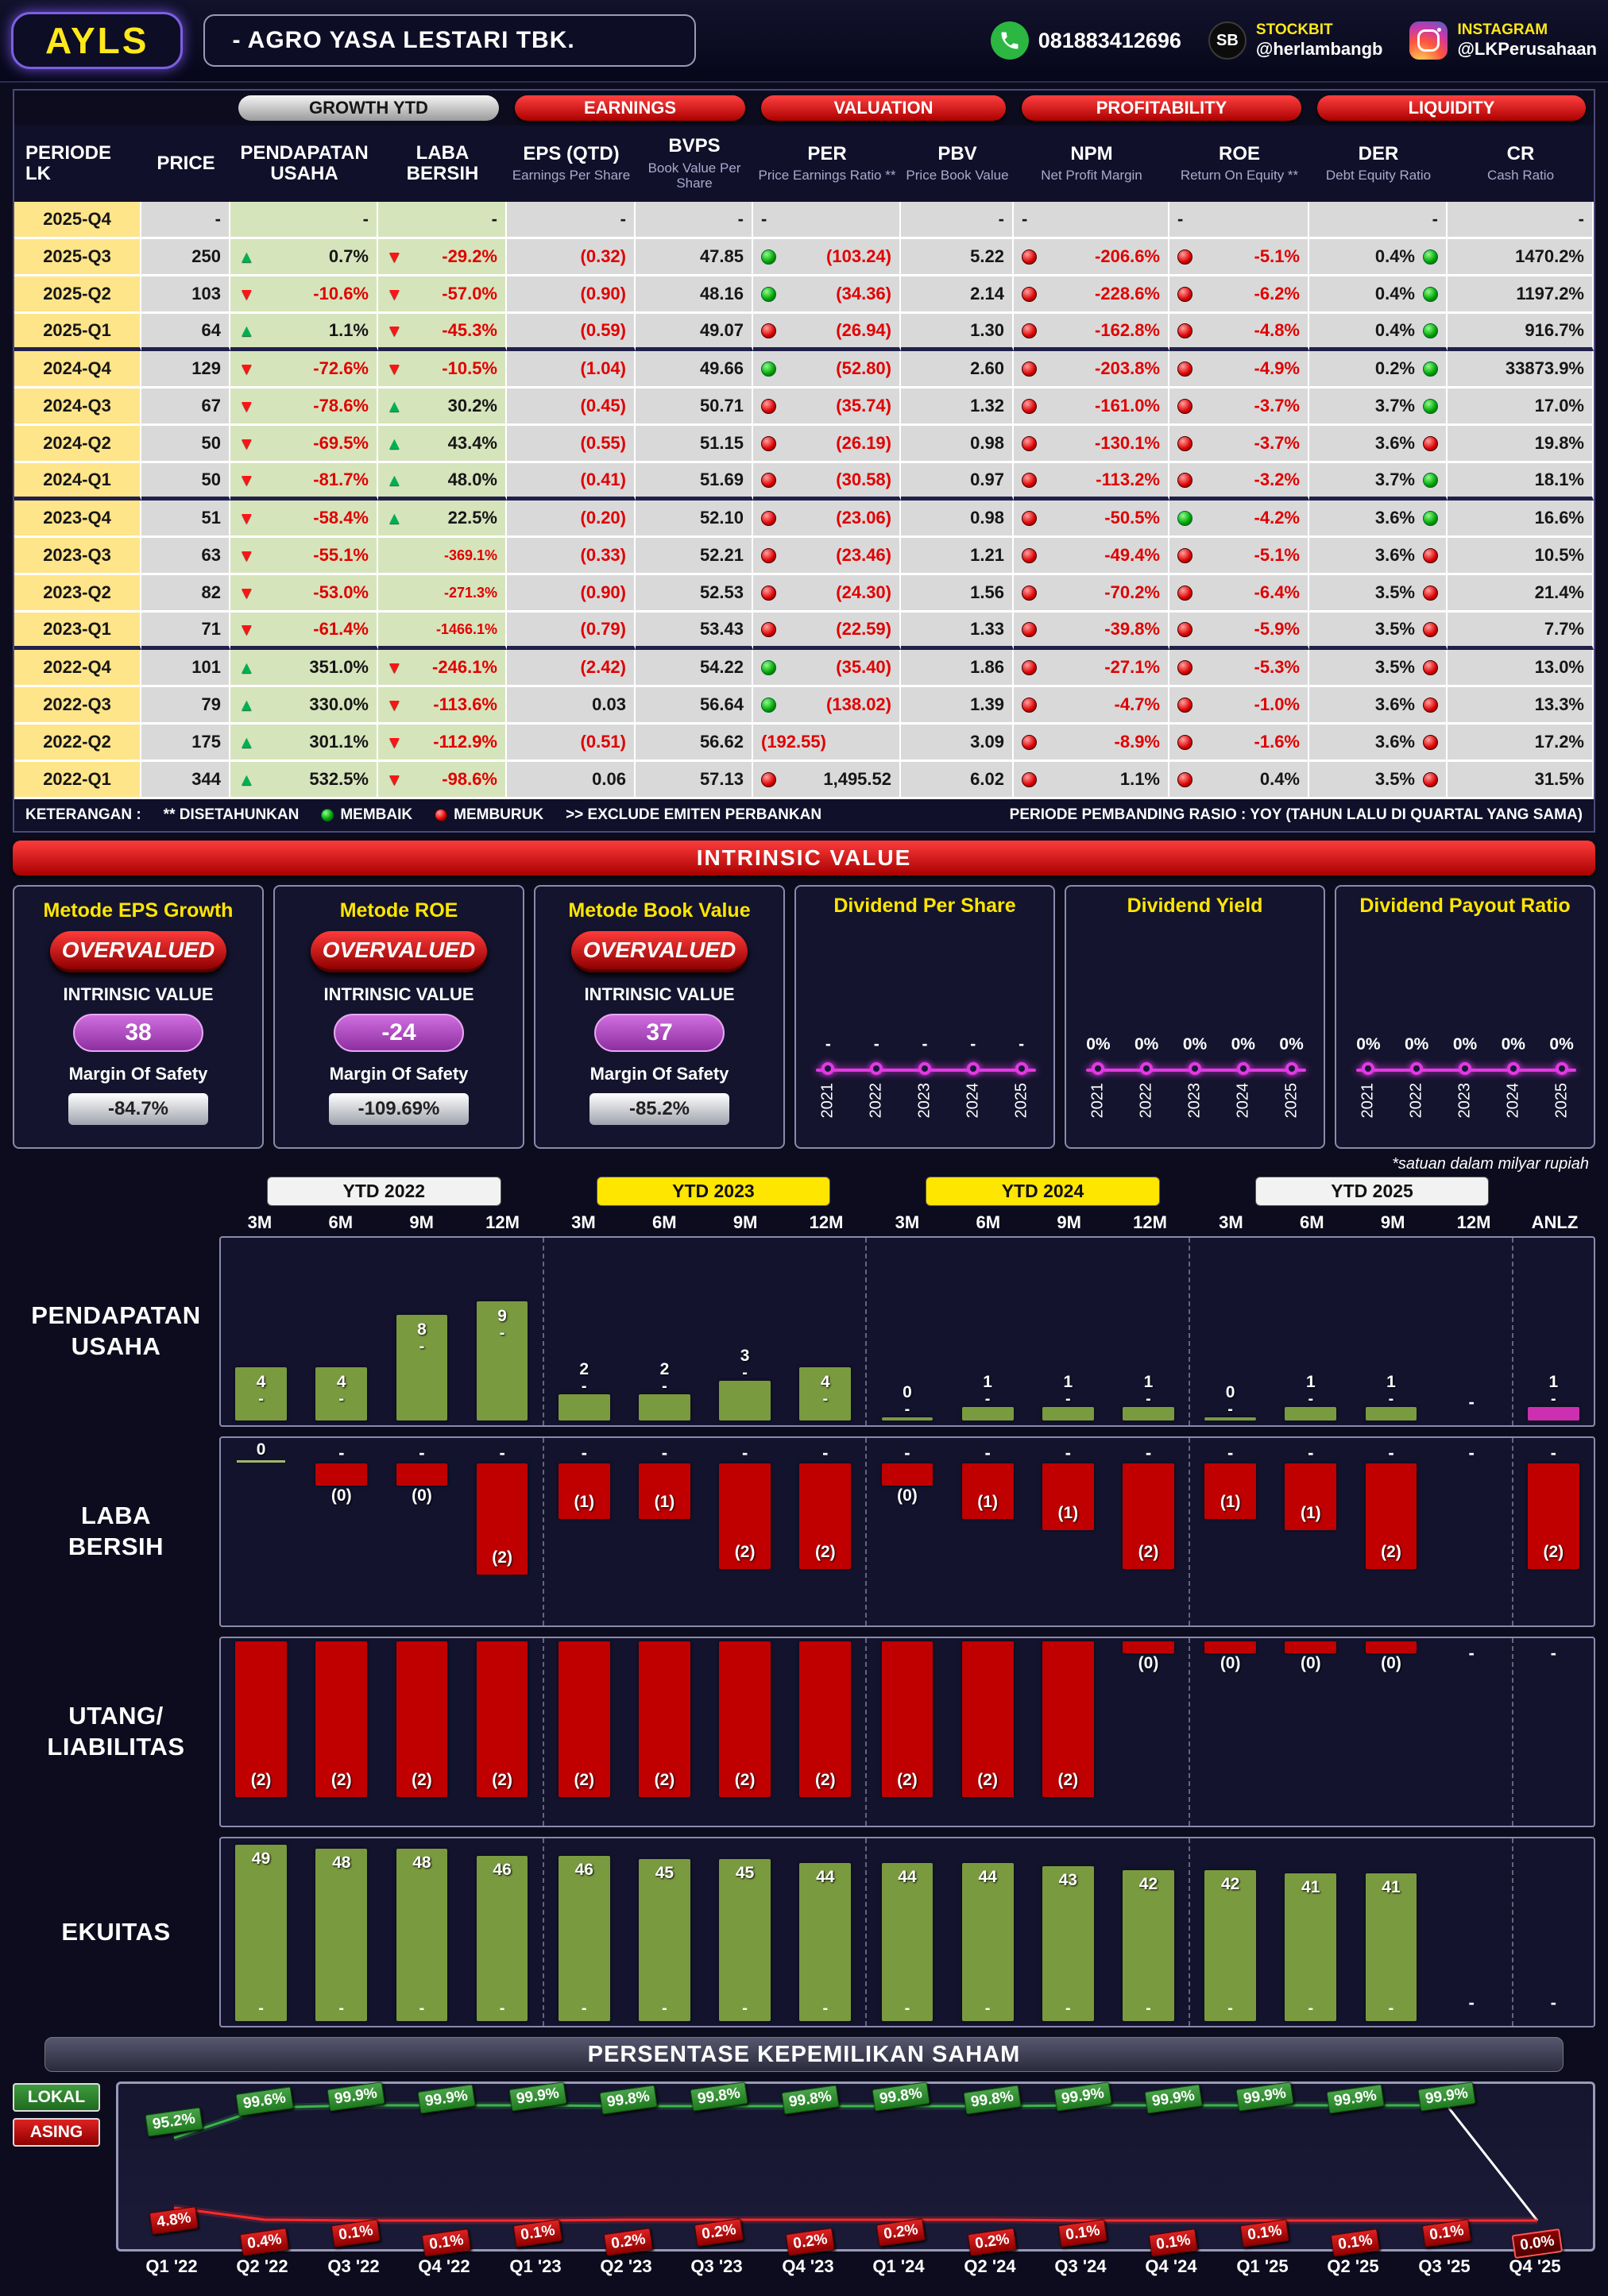  I want to click on dividend-point: 0% 2025, so click(1562, 1028).